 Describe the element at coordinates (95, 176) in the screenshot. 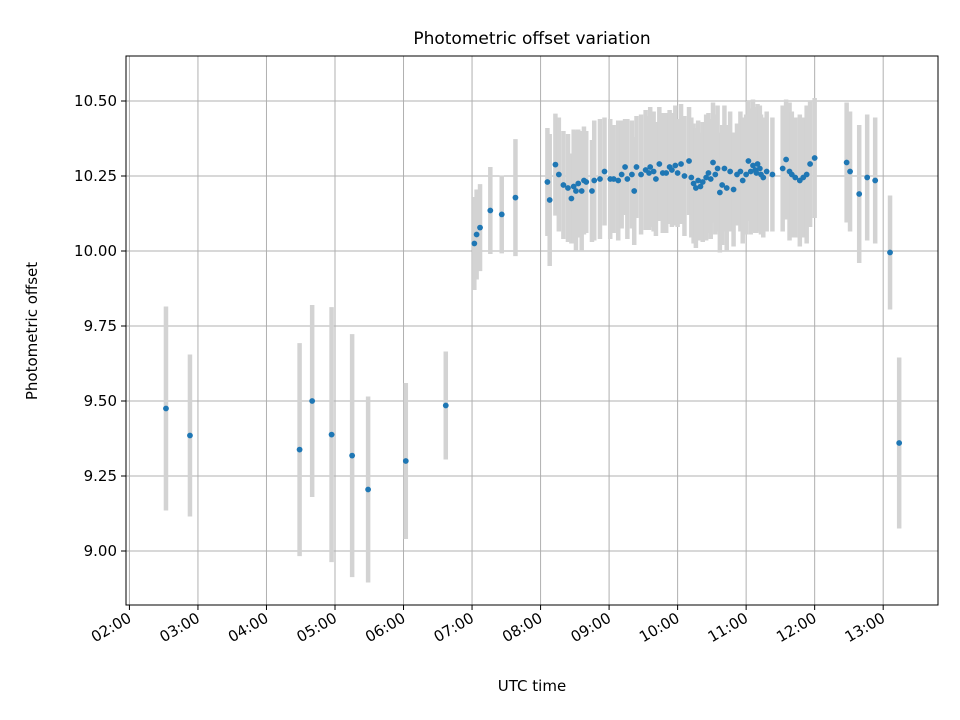

I see `y-tick-label: 10.25` at that location.